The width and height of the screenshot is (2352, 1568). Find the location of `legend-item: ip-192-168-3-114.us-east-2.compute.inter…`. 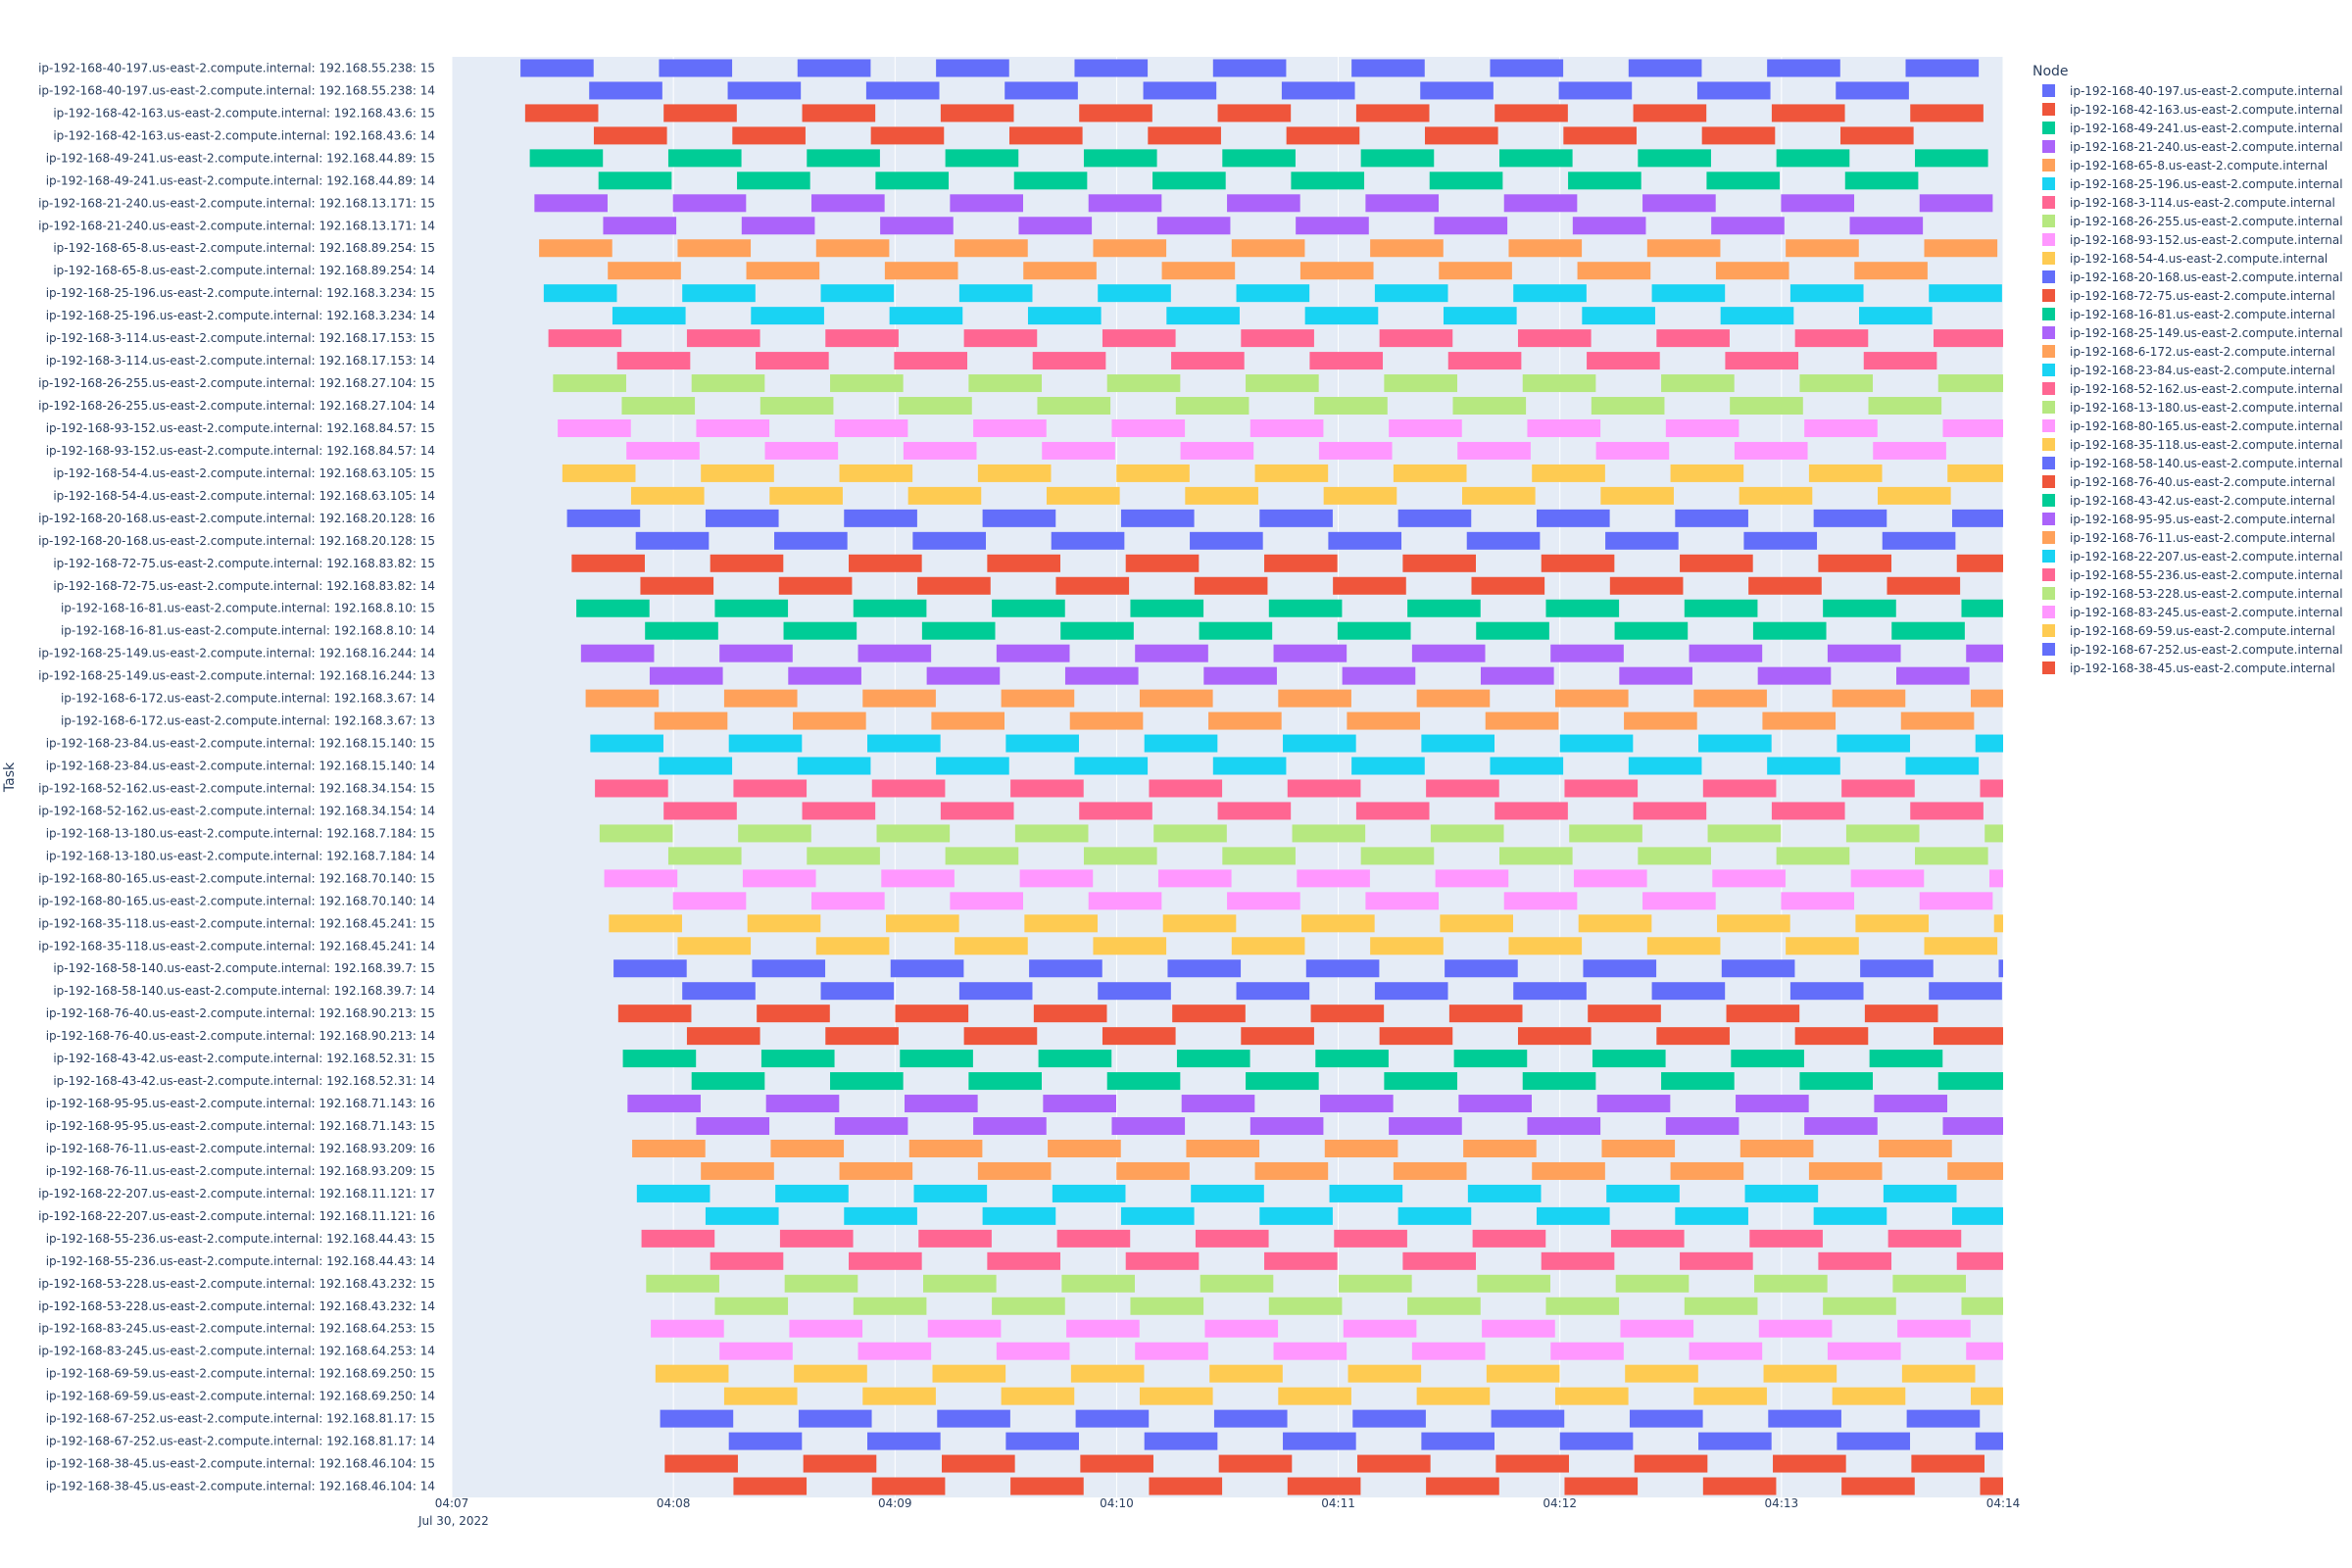

legend-item: ip-192-168-3-114.us-east-2.compute.inter… is located at coordinates (2188, 203).